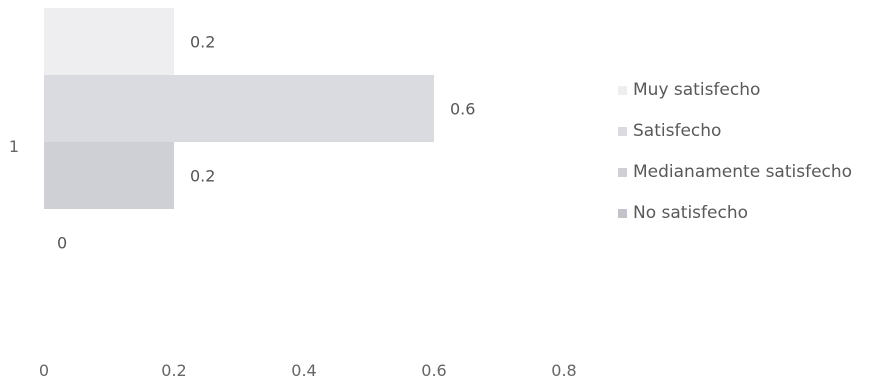 The height and width of the screenshot is (381, 879). What do you see at coordinates (677, 131) in the screenshot?
I see `legend-label: Satisfecho` at bounding box center [677, 131].